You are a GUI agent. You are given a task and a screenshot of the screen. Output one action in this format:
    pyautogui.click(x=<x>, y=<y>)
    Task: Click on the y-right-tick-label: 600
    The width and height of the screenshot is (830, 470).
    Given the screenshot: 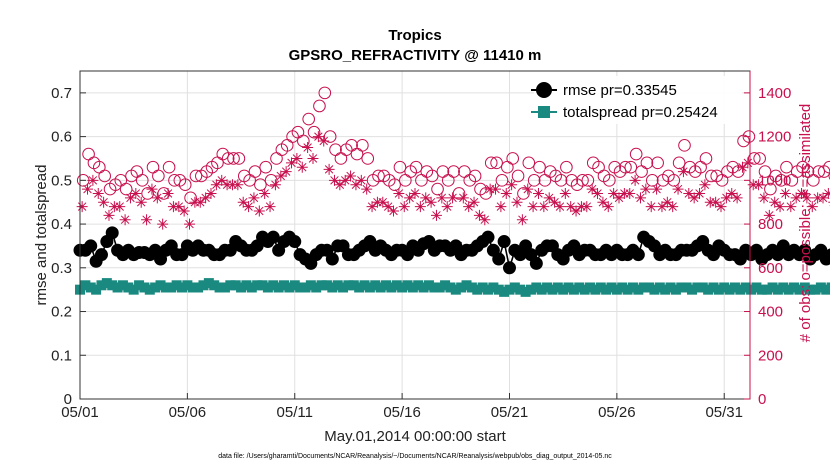 What is the action you would take?
    pyautogui.click(x=770, y=268)
    